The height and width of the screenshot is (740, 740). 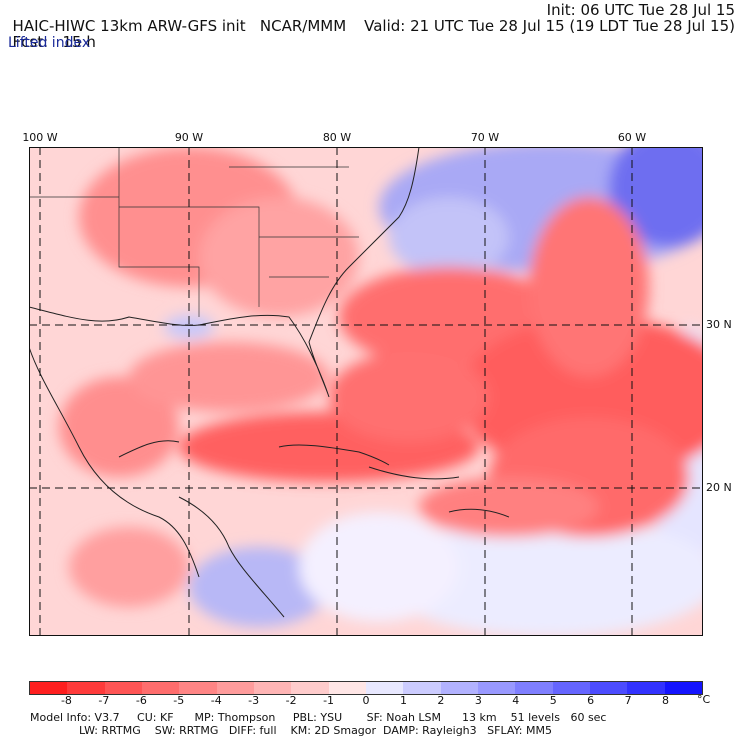 I want to click on colorbar-tick-label: 5, so click(x=553, y=700).